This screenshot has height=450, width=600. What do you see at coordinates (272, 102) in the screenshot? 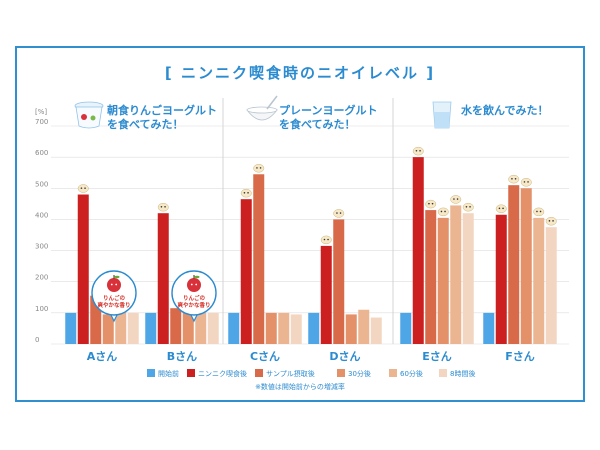
I see `spoon` at bounding box center [272, 102].